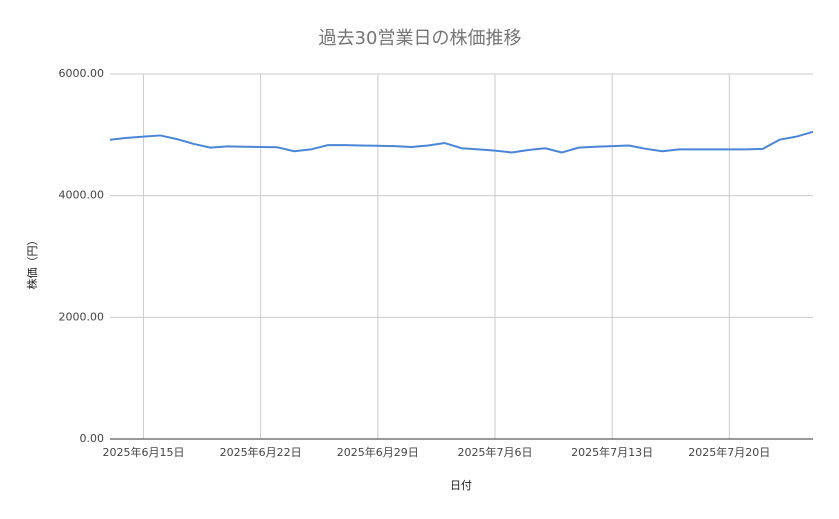 This screenshot has height=519, width=839. What do you see at coordinates (612, 452) in the screenshot?
I see `x-tick-label: 2025年7月13日` at bounding box center [612, 452].